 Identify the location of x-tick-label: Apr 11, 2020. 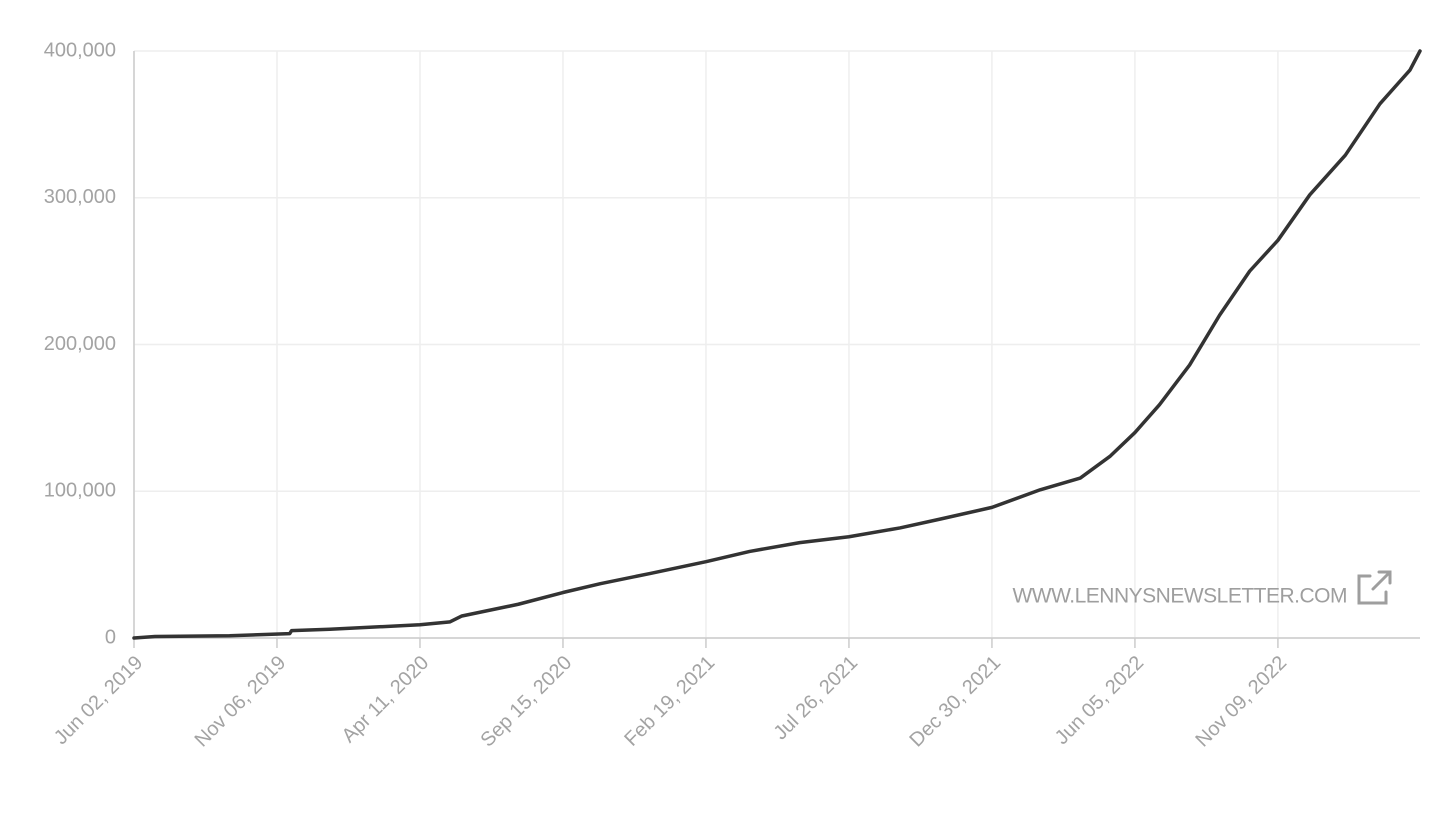
(385, 699).